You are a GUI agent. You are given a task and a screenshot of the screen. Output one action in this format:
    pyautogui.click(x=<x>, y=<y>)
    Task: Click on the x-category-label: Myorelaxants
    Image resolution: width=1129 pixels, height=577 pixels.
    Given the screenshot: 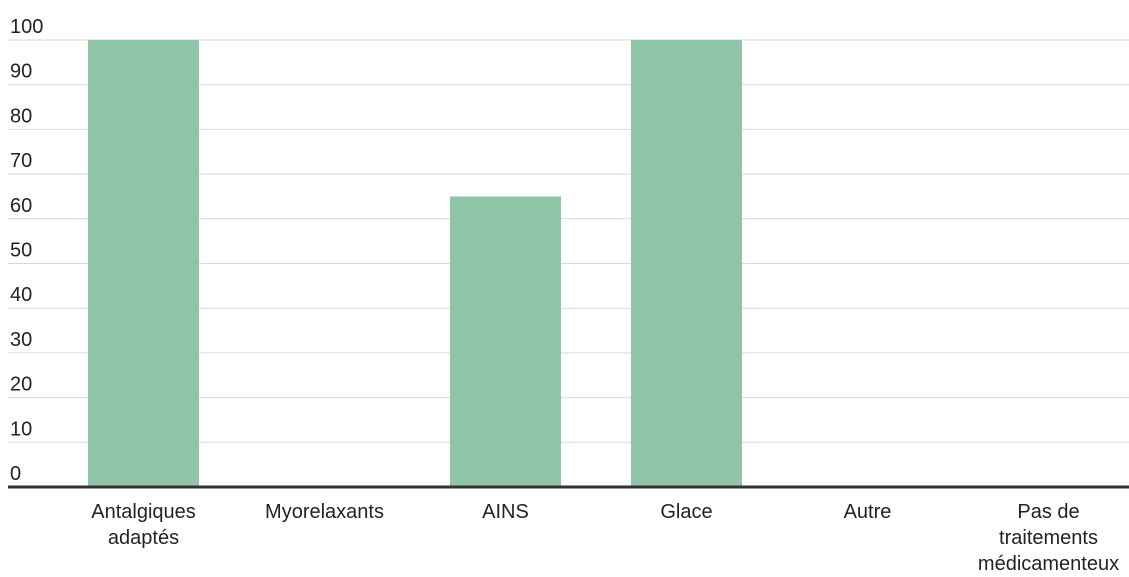 What is the action you would take?
    pyautogui.click(x=324, y=512)
    